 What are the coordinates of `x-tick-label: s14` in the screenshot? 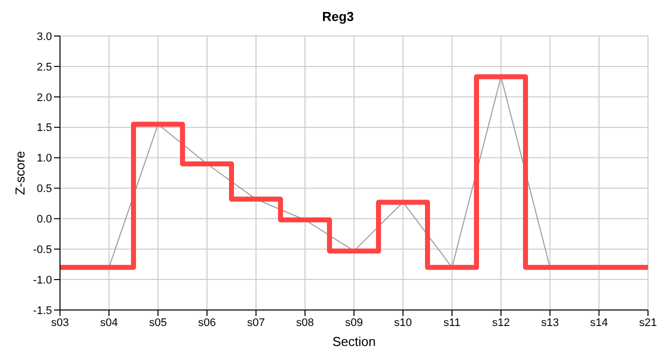 It's located at (599, 322).